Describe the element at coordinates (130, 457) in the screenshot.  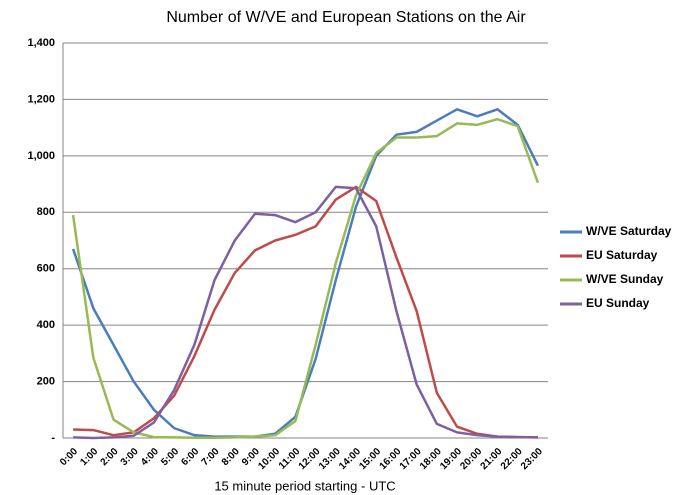
I see `x-tick-label: 3:00` at that location.